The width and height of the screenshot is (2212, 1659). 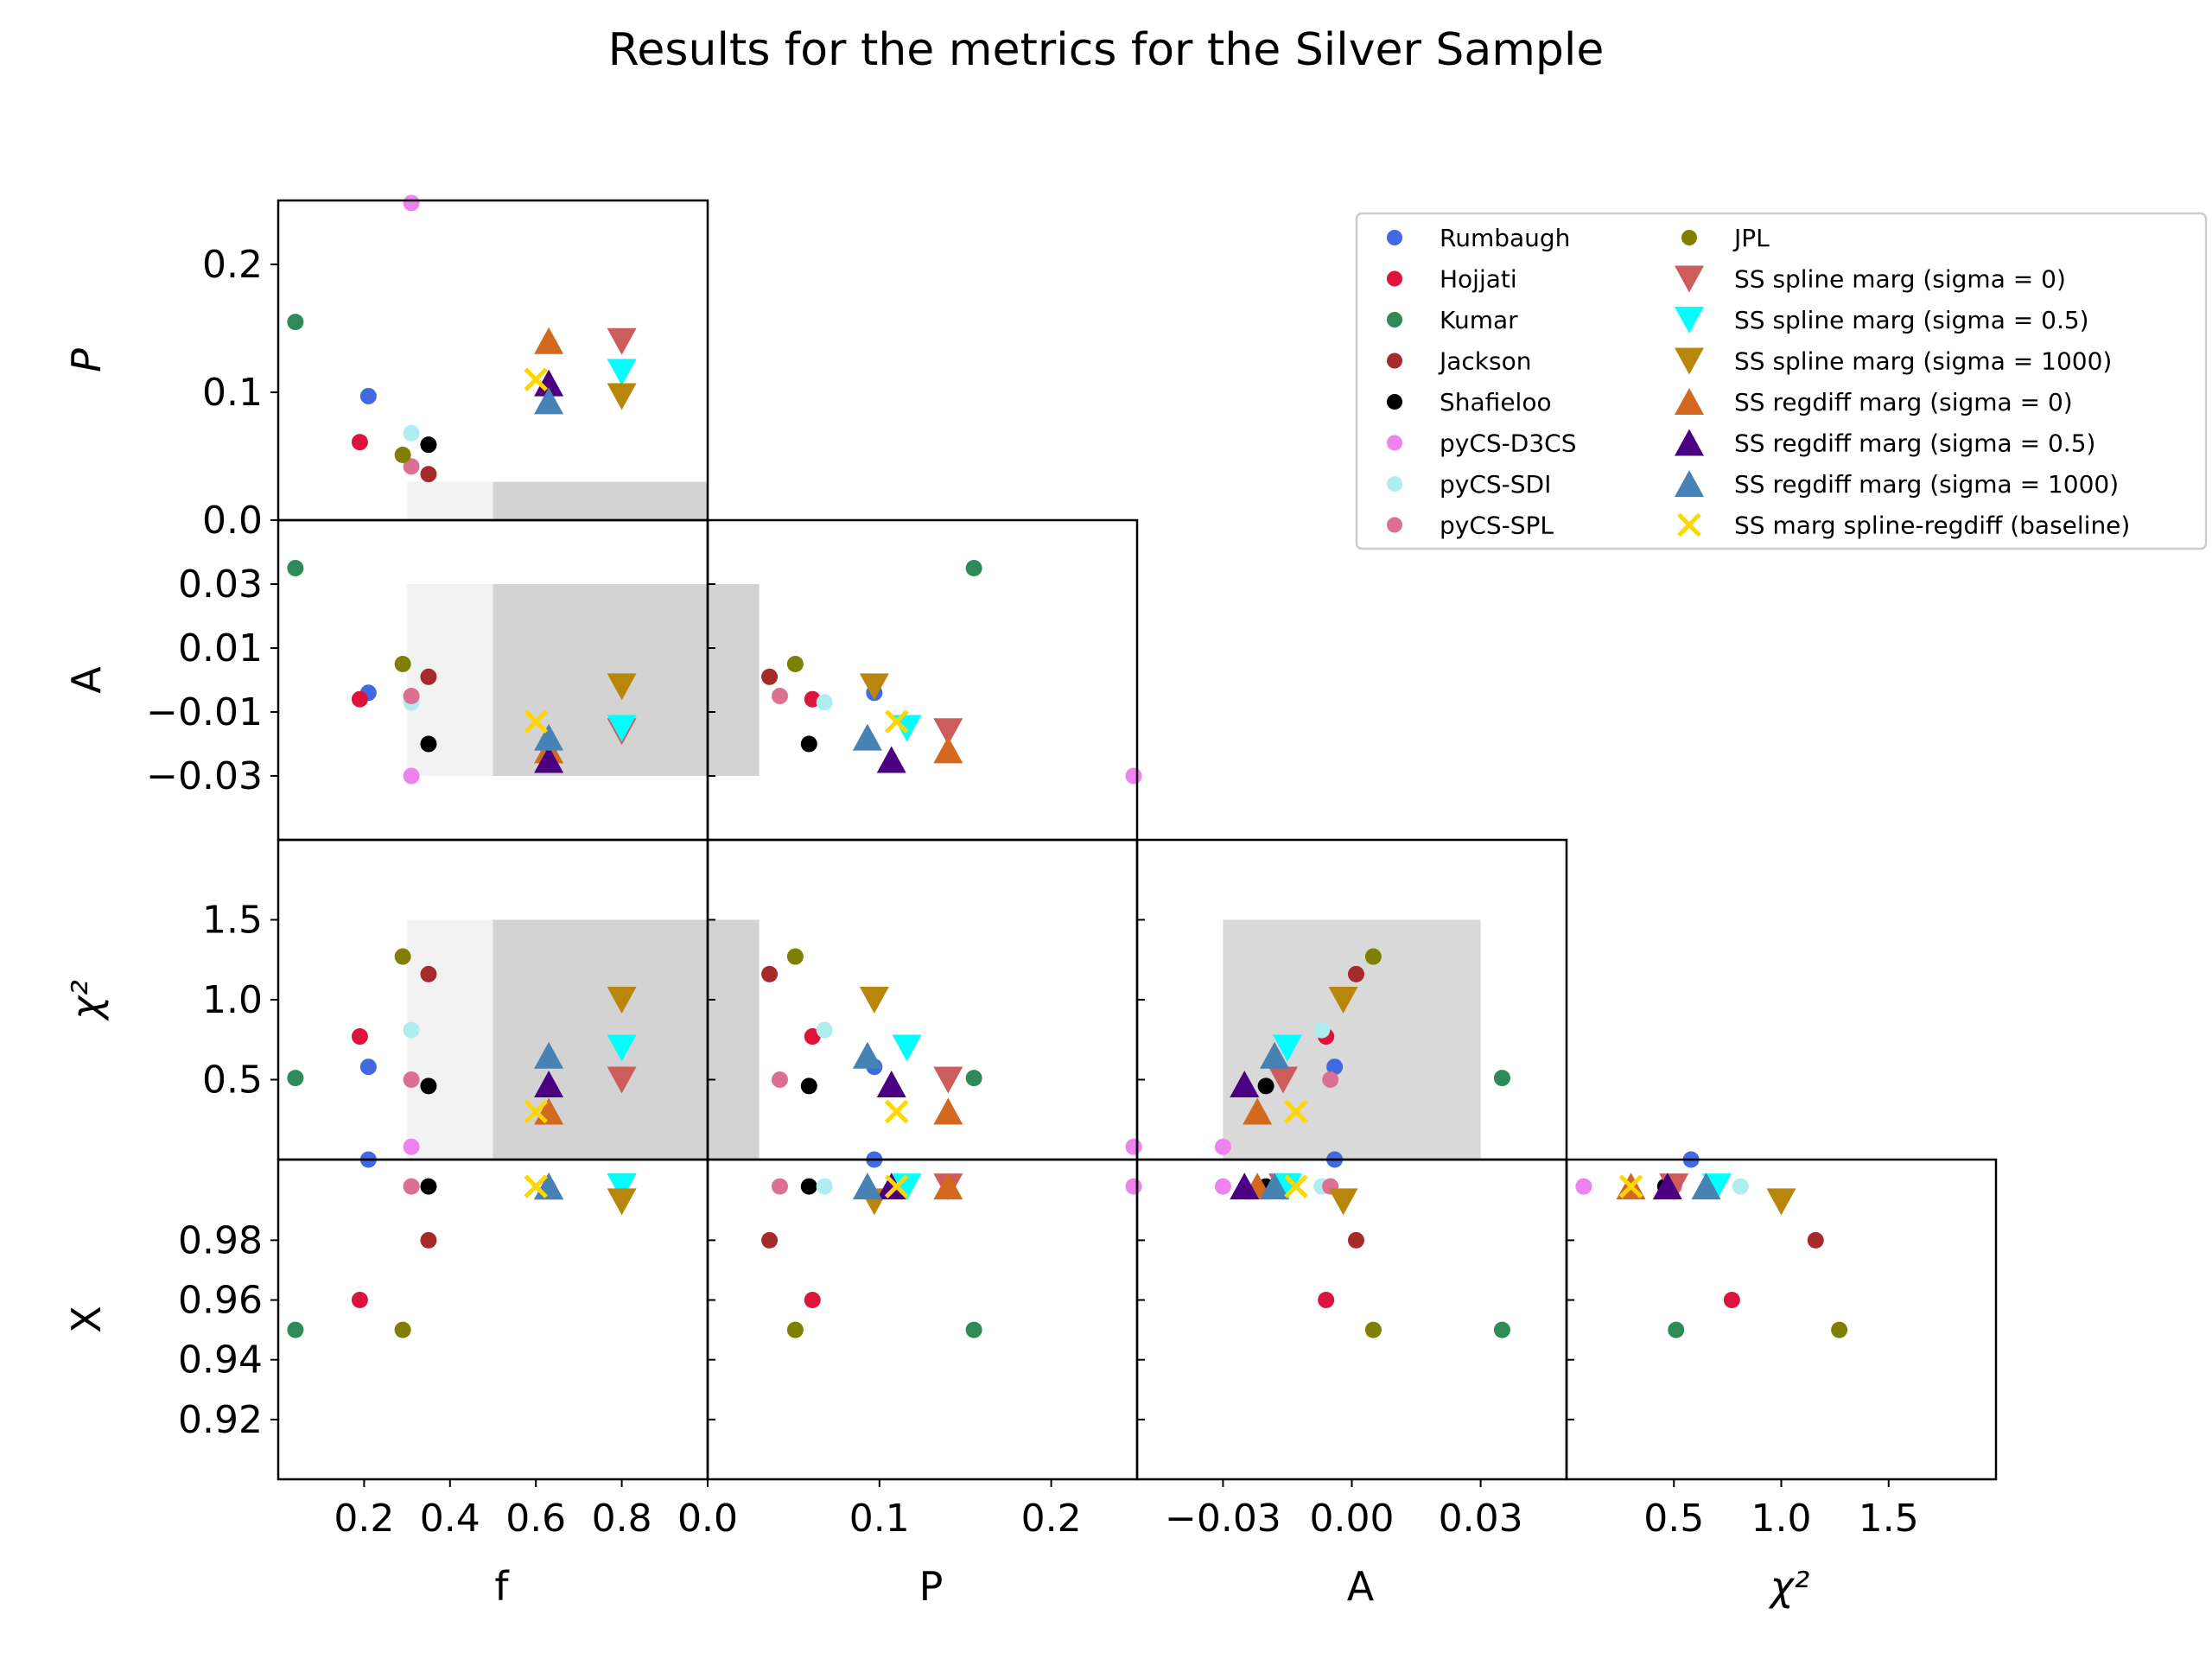 What do you see at coordinates (232, 265) in the screenshot?
I see `y-tick-label-P: 0.2` at bounding box center [232, 265].